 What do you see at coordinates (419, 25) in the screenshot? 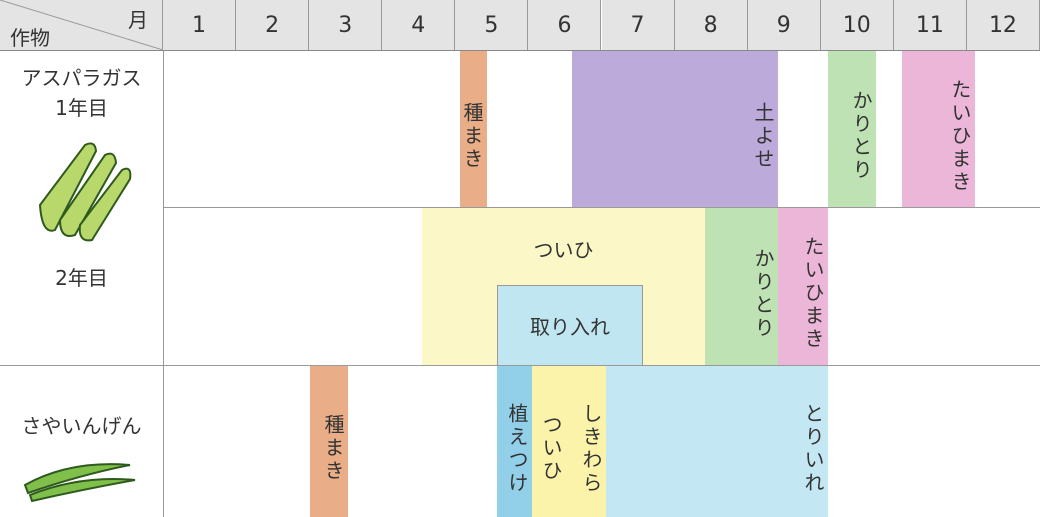
I see `month-header: 4` at bounding box center [419, 25].